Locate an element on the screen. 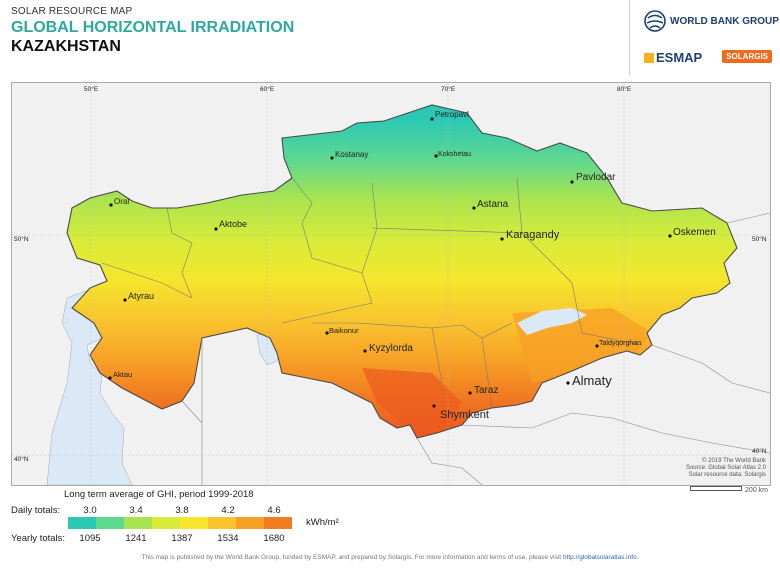  legend-color-bar is located at coordinates (180, 523).